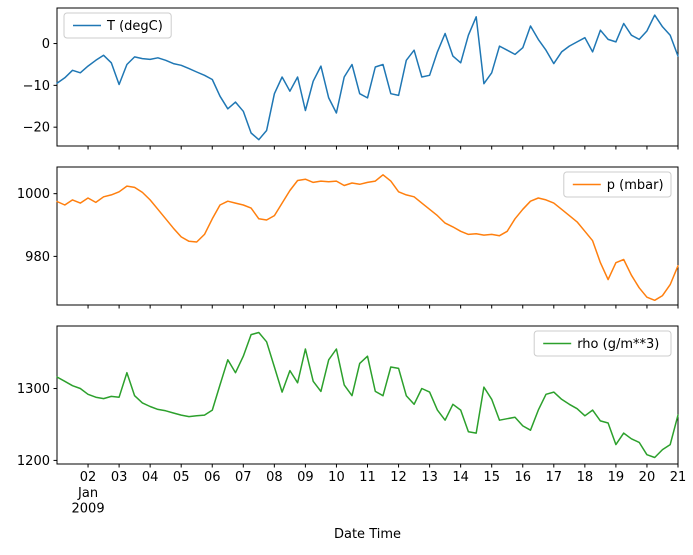 The width and height of the screenshot is (693, 555). Describe the element at coordinates (491, 477) in the screenshot. I see `x-tick-label: 15` at that location.